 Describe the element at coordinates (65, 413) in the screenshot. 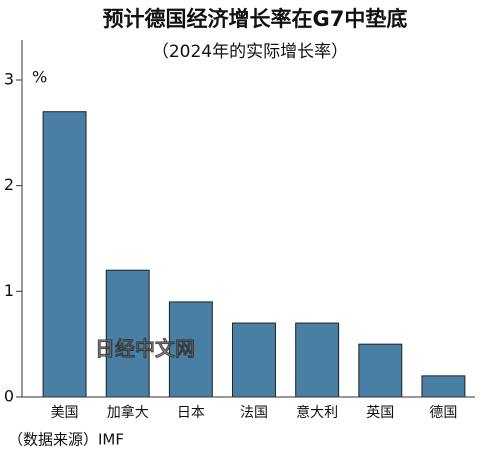

I see `x-tick-label: 美国` at that location.